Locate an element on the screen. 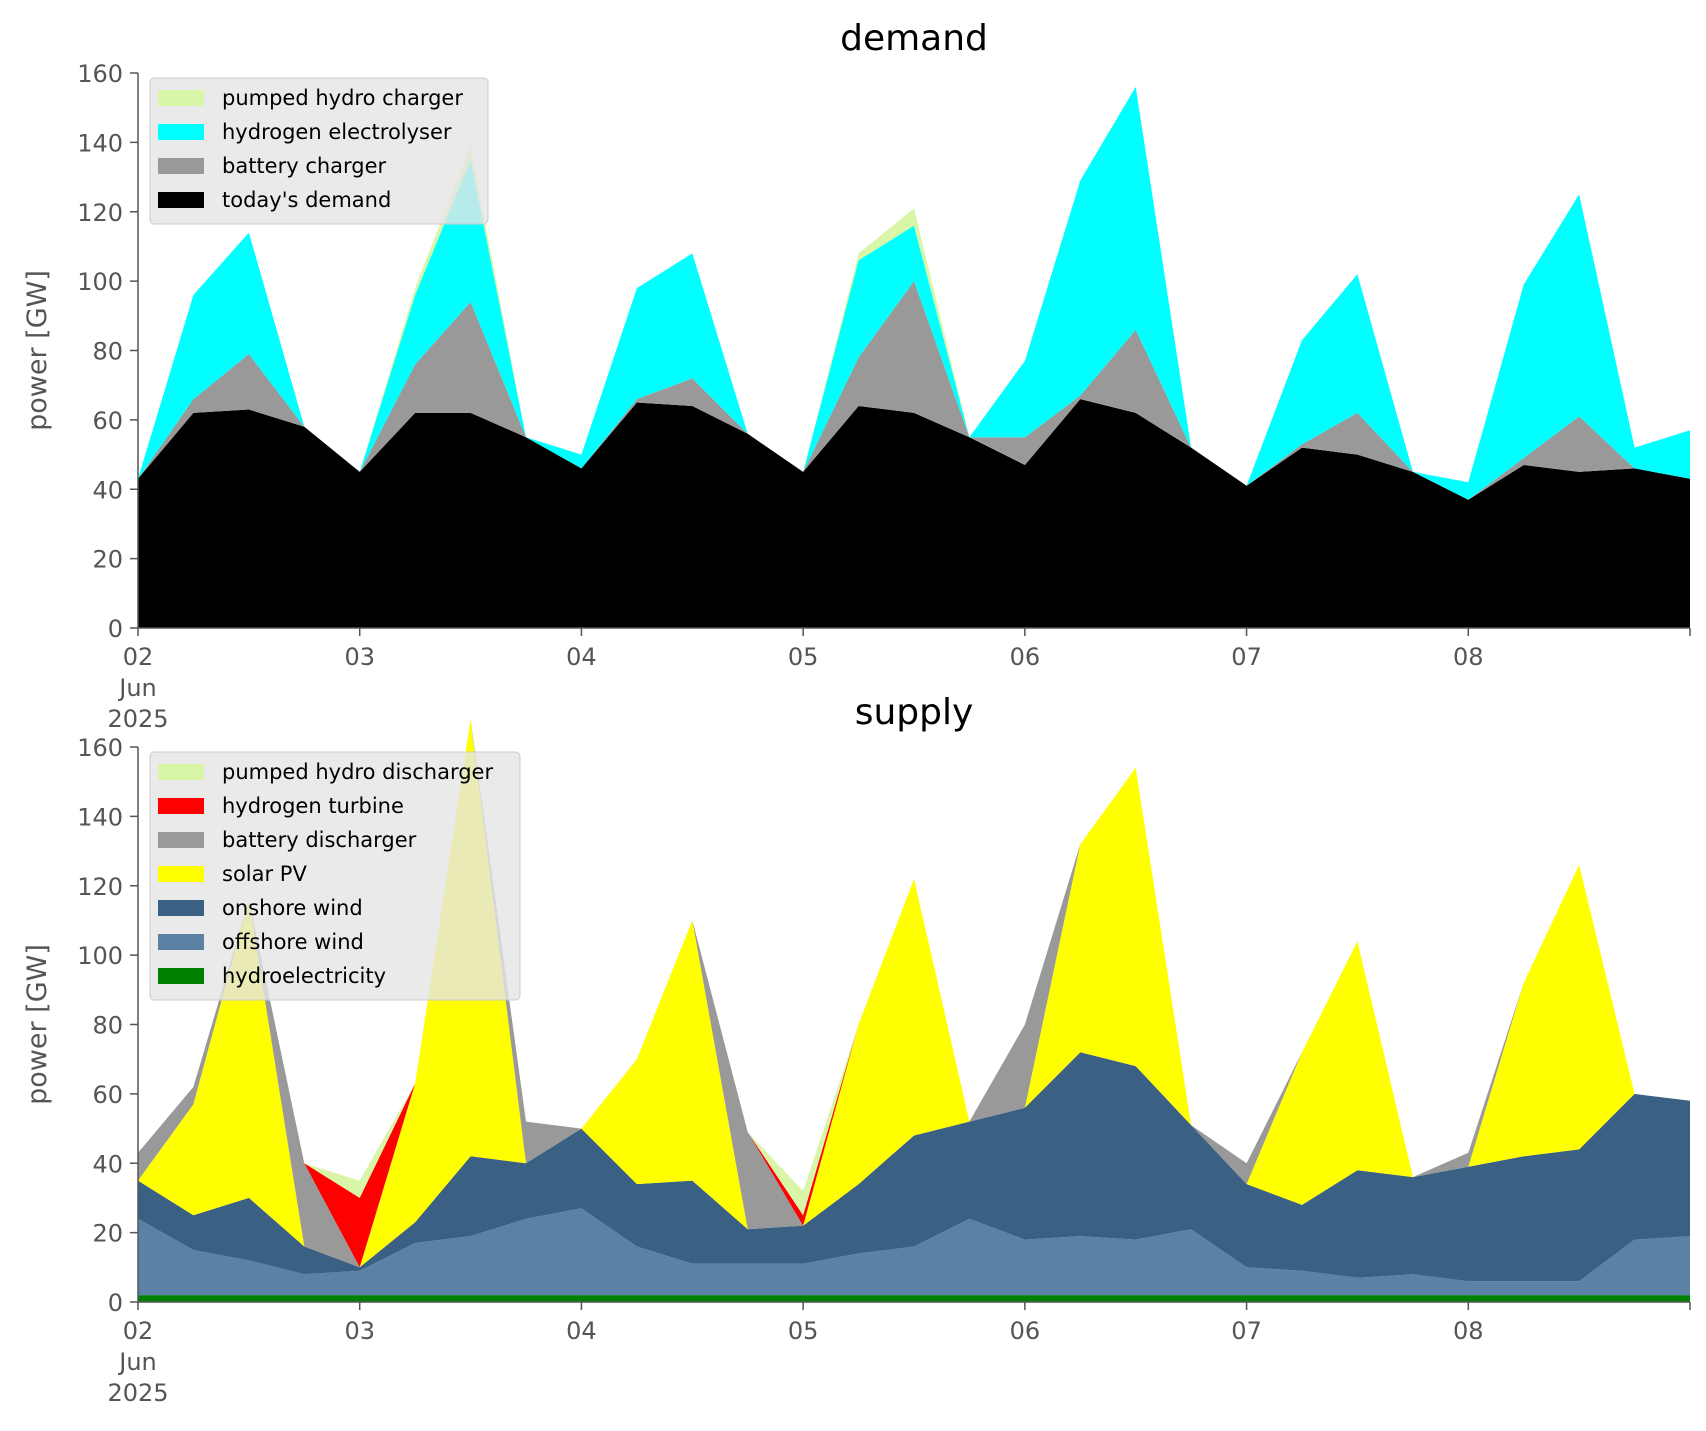 Image resolution: width=1706 pixels, height=1431 pixels. legend-swatch-solar-pv is located at coordinates (181, 874).